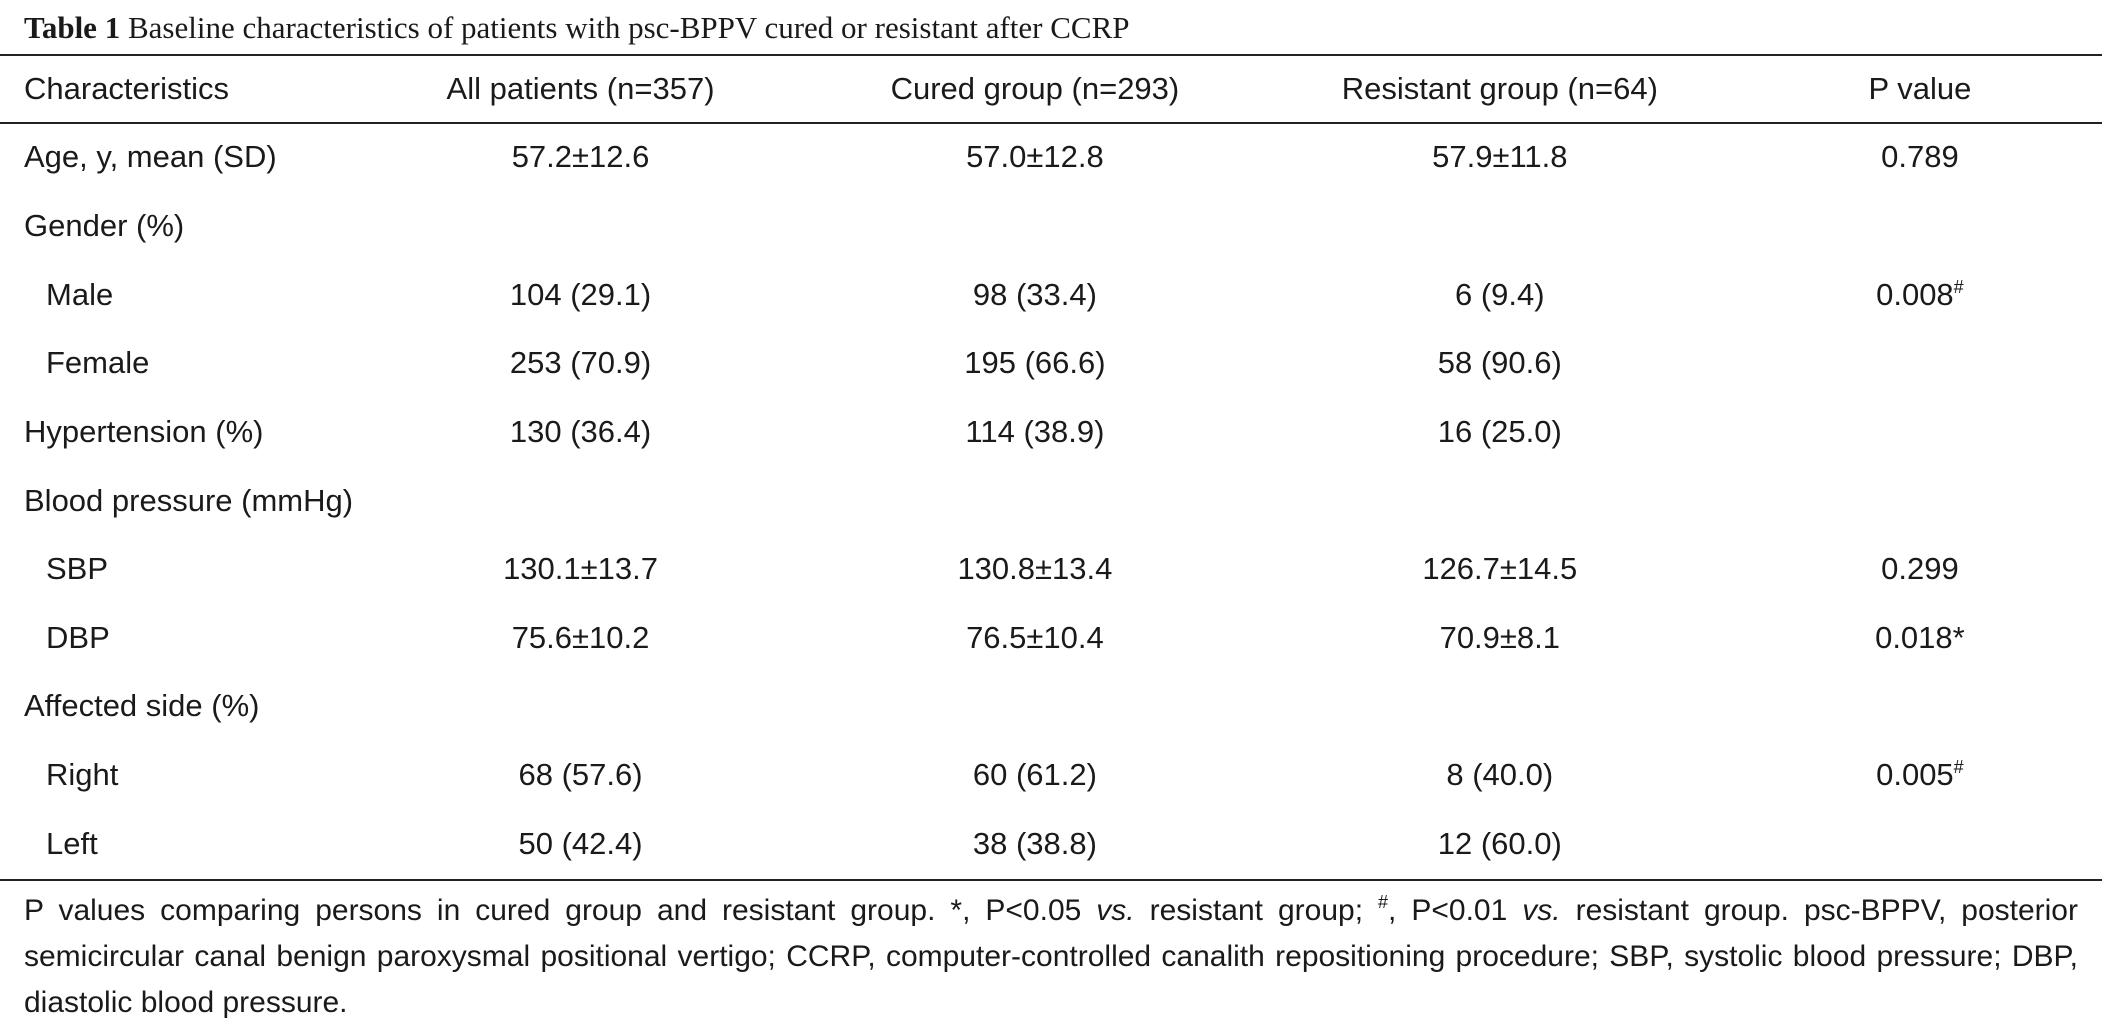 This screenshot has height=1026, width=2102. What do you see at coordinates (580, 637) in the screenshot?
I see `cell-all: 75.6±10.2` at bounding box center [580, 637].